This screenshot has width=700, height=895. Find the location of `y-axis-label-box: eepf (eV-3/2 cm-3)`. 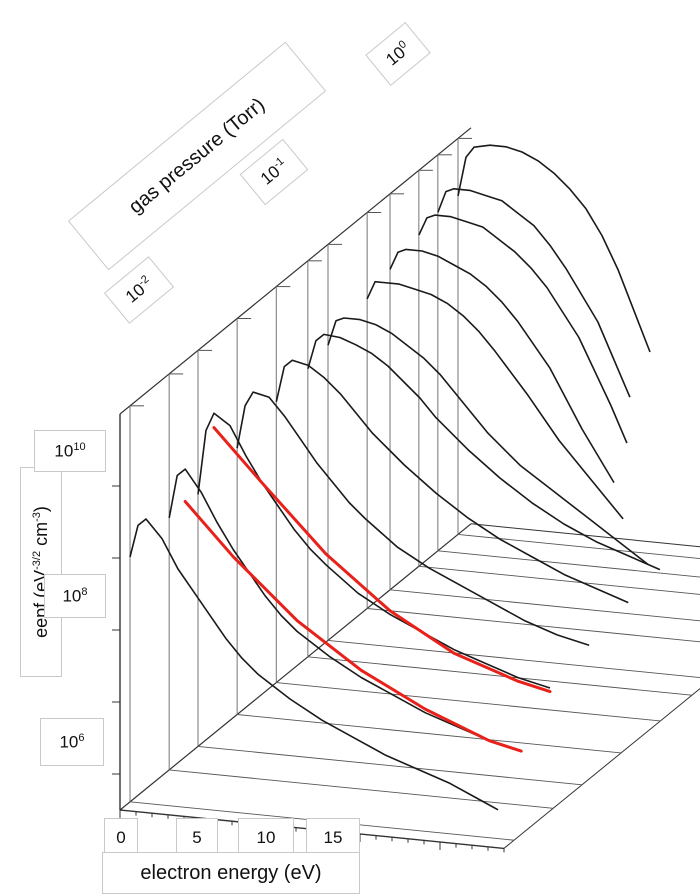

y-axis-label-box: eepf (eV-3/2 cm-3) is located at coordinates (41, 572).